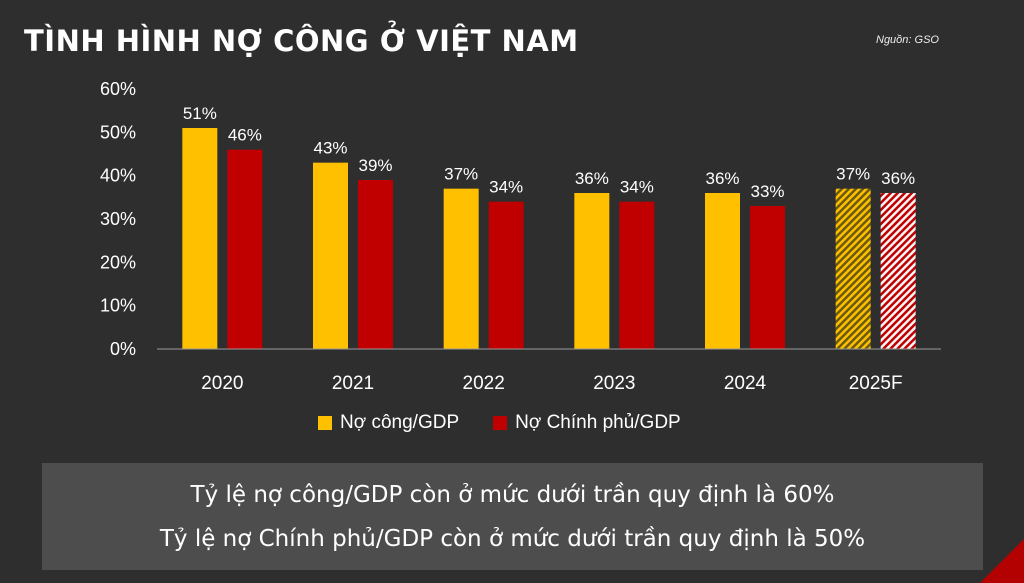 This screenshot has height=583, width=1024. Describe the element at coordinates (767, 191) in the screenshot. I see `data-label-government-debt: 33%` at that location.